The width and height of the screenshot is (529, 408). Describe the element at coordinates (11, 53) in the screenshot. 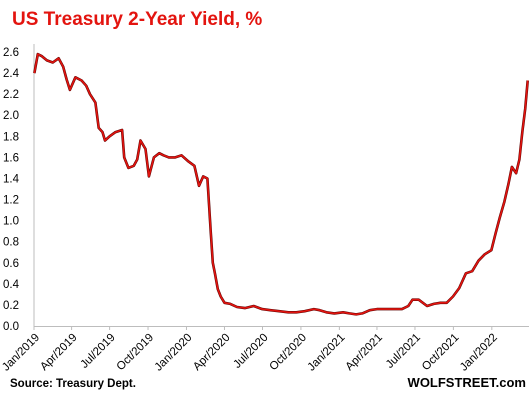

I see `y-tick-label: 2.6` at that location.